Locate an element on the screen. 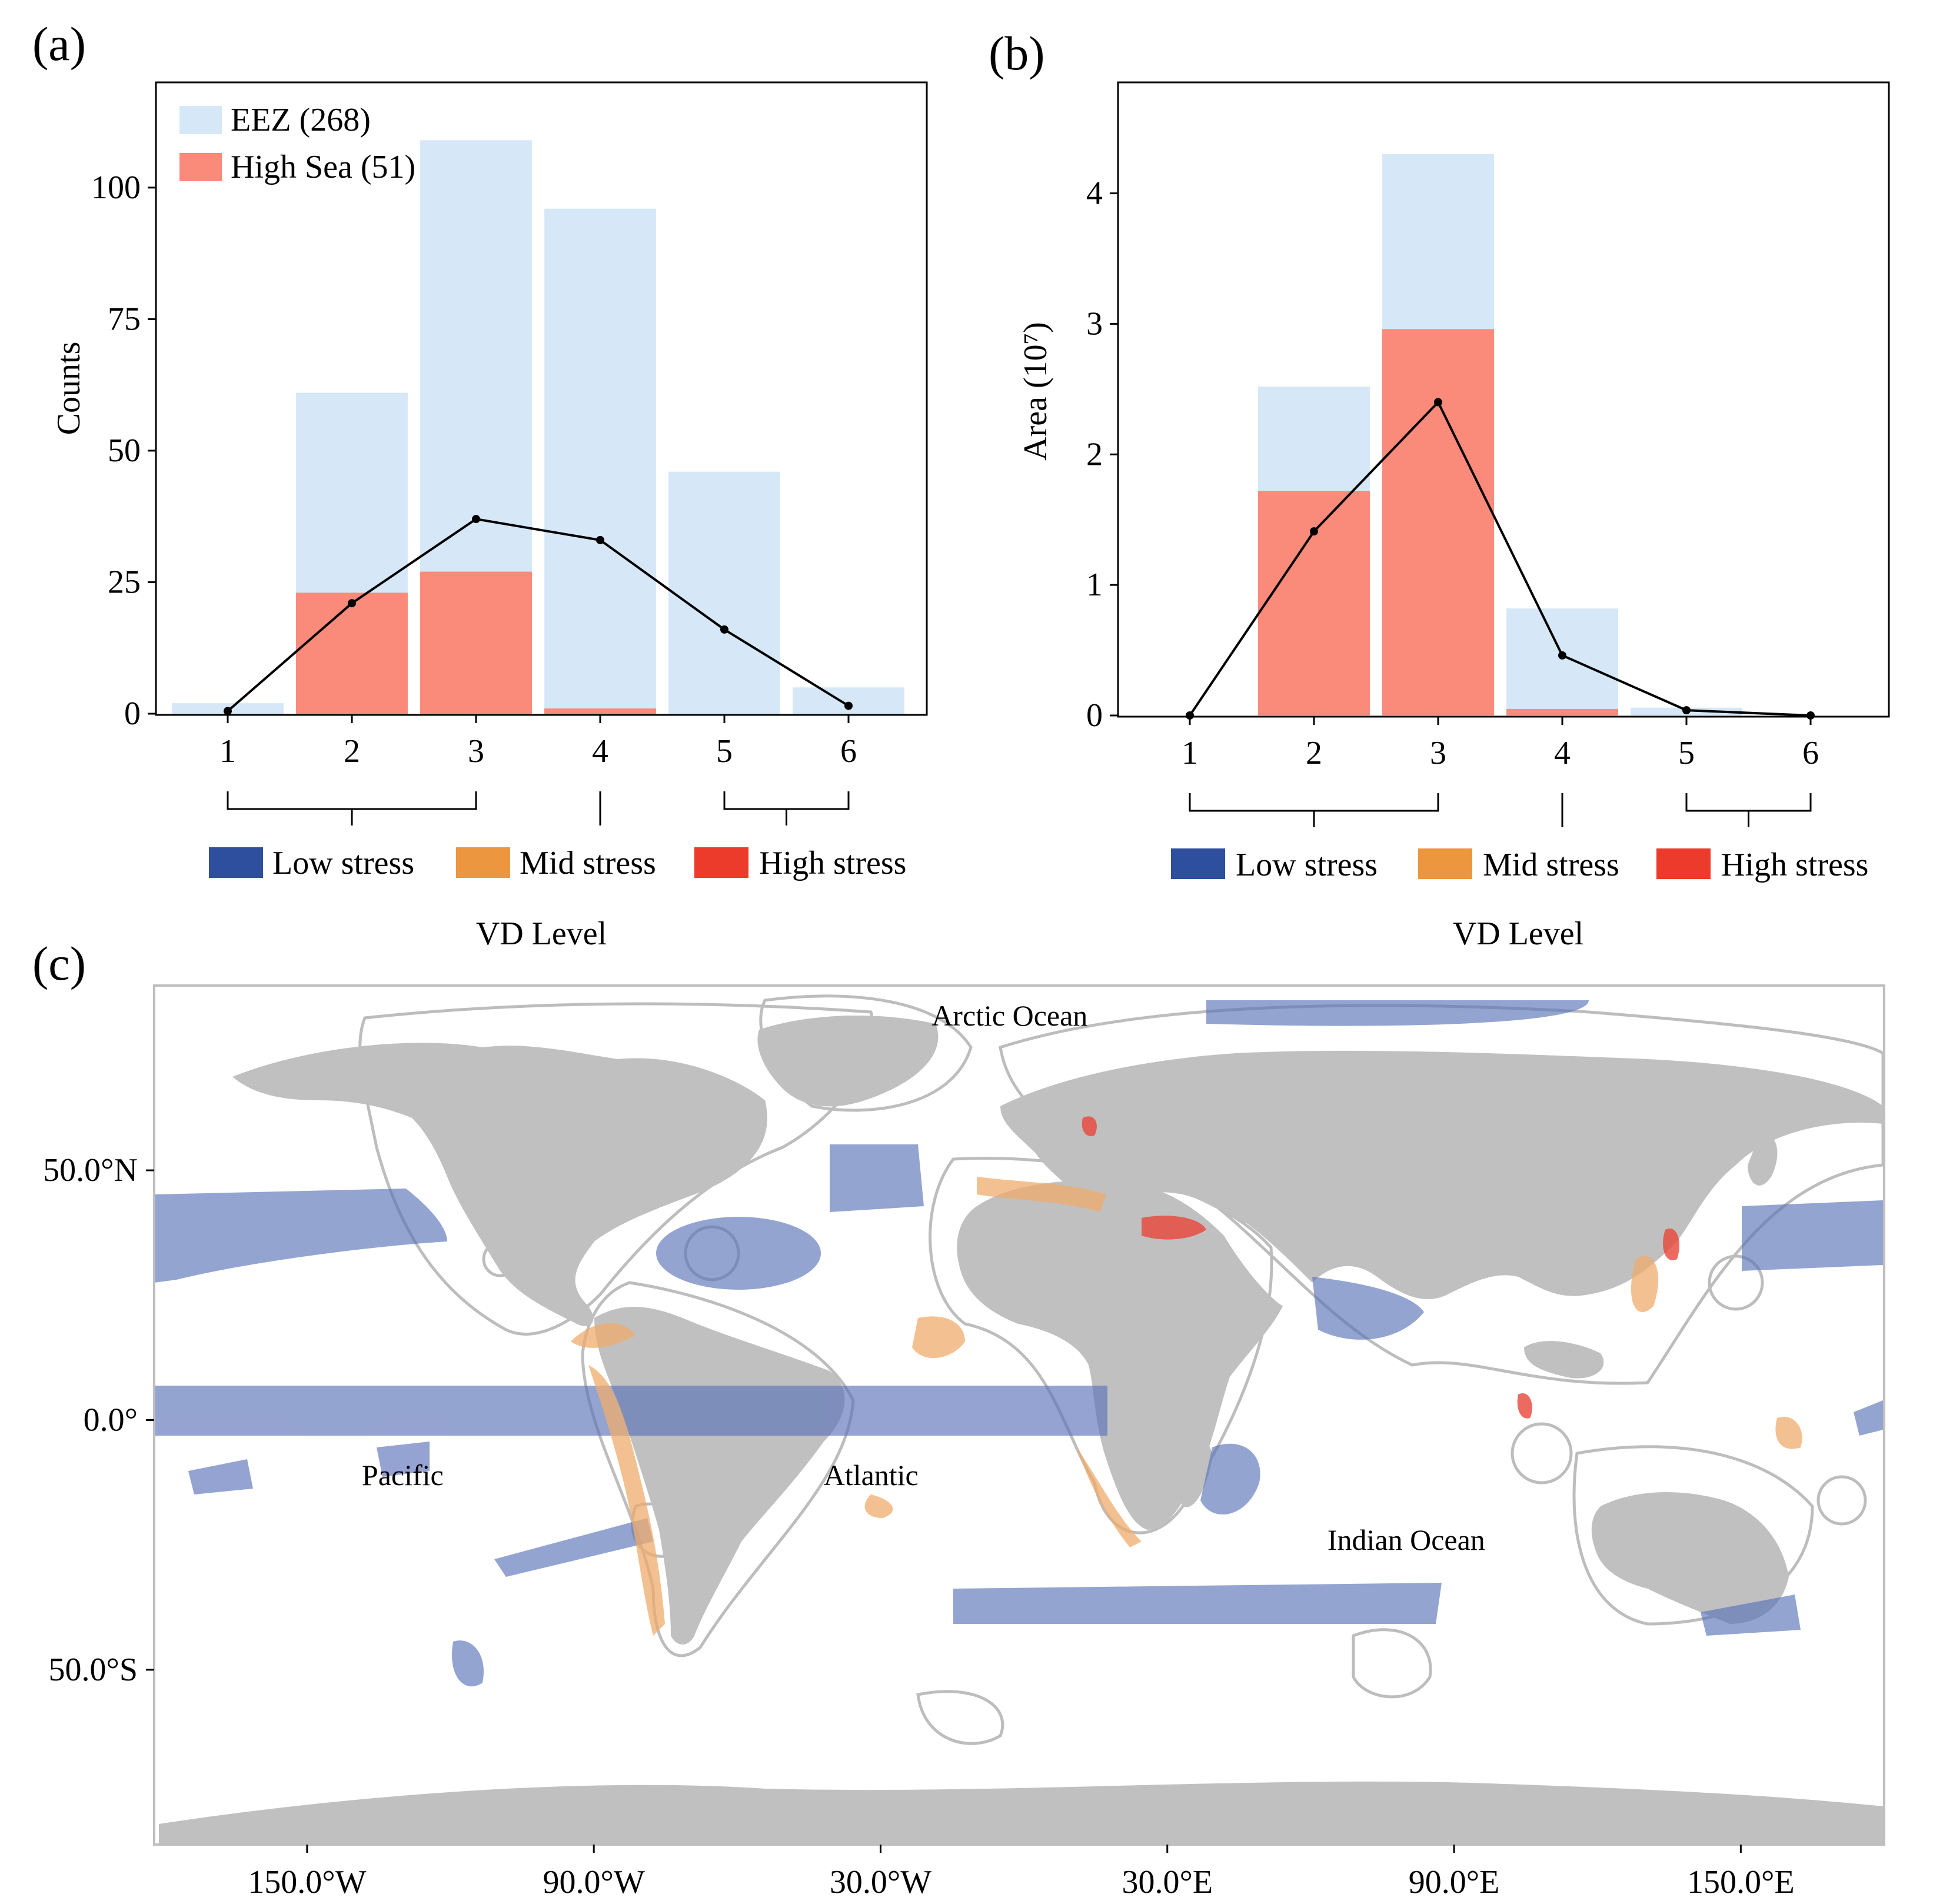 Image resolution: width=1933 pixels, height=1904 pixels. panel-a-stress-brackets is located at coordinates (538, 808).